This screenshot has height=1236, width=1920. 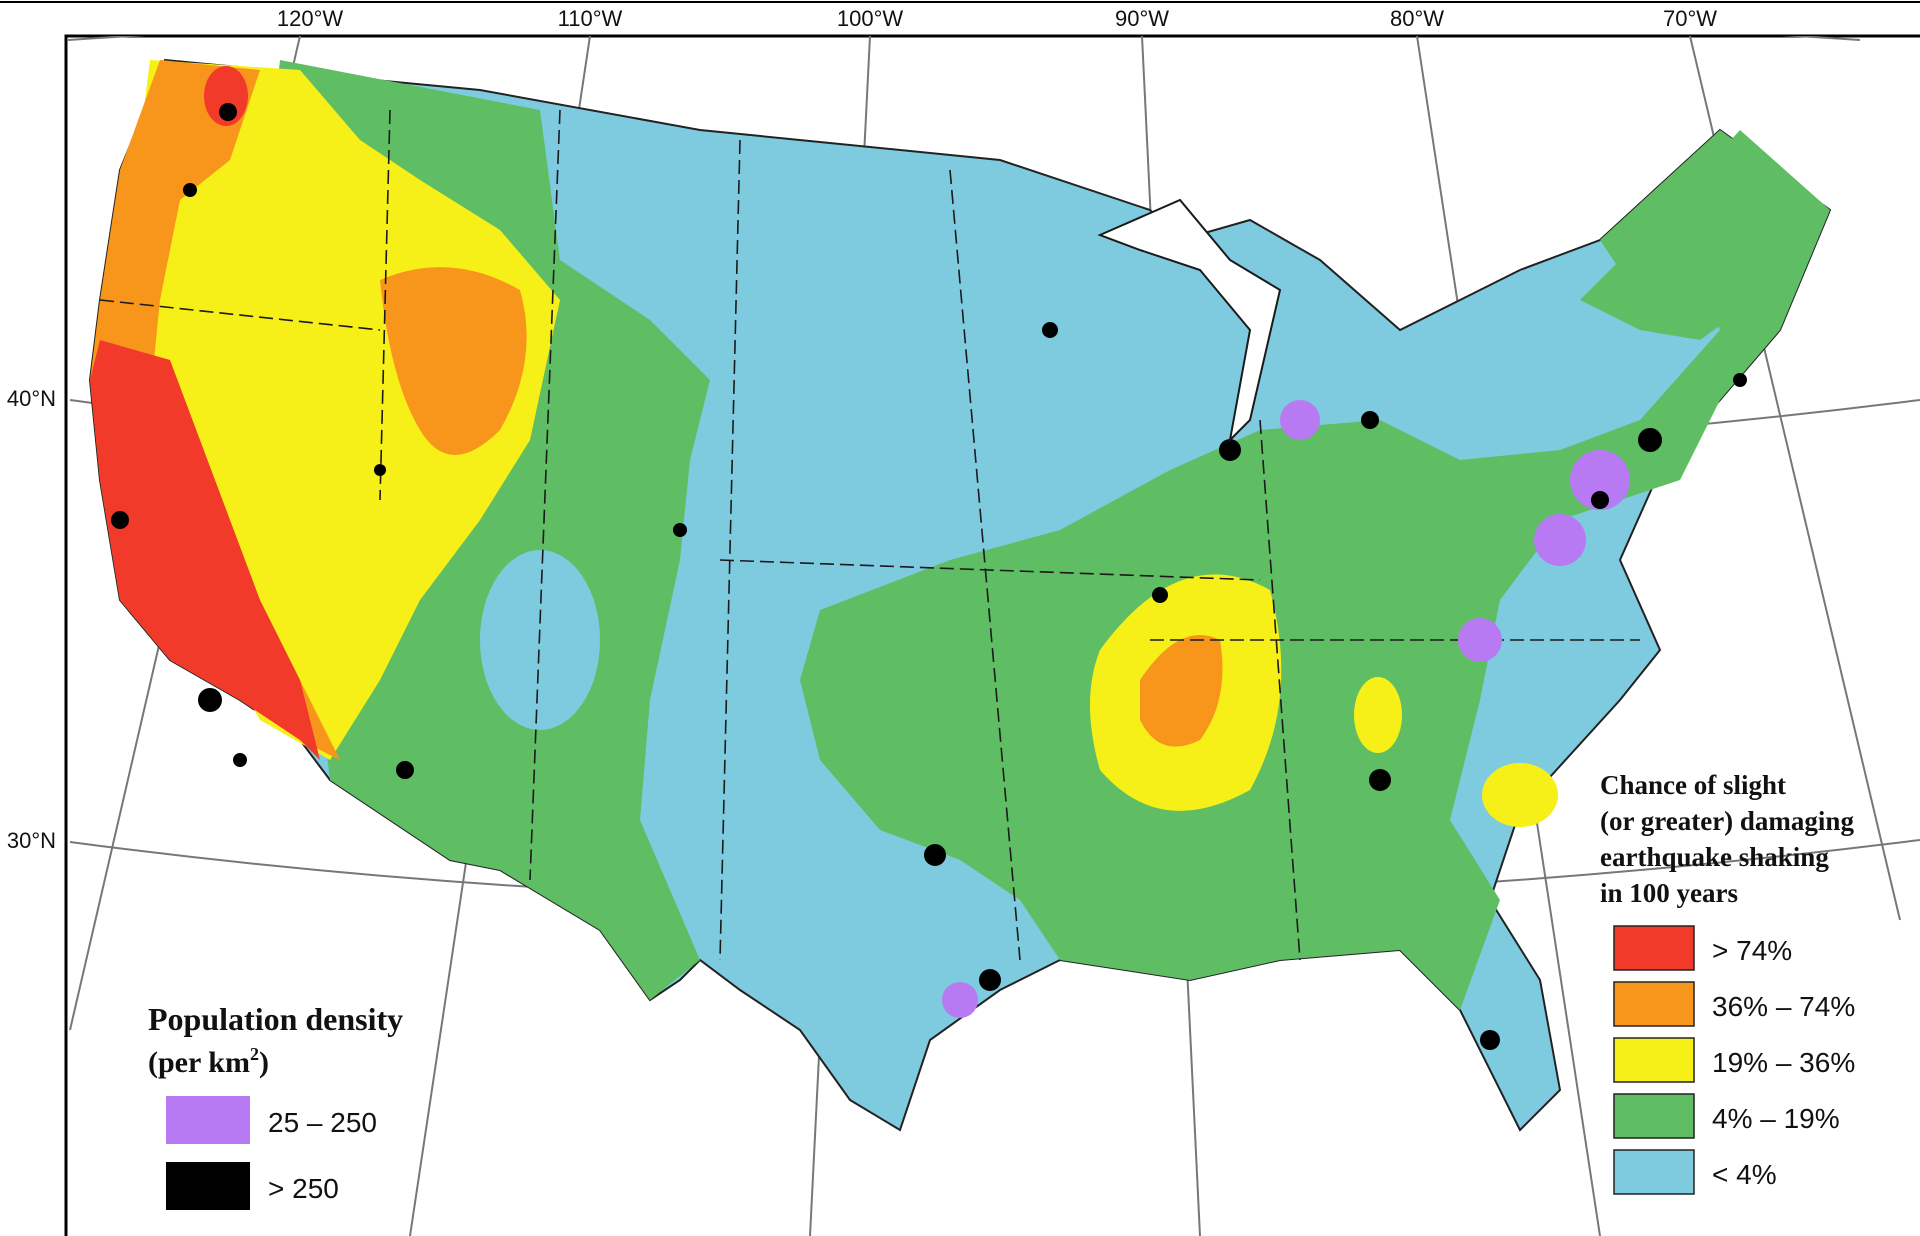 I want to click on city-los-angeles, so click(x=210, y=700).